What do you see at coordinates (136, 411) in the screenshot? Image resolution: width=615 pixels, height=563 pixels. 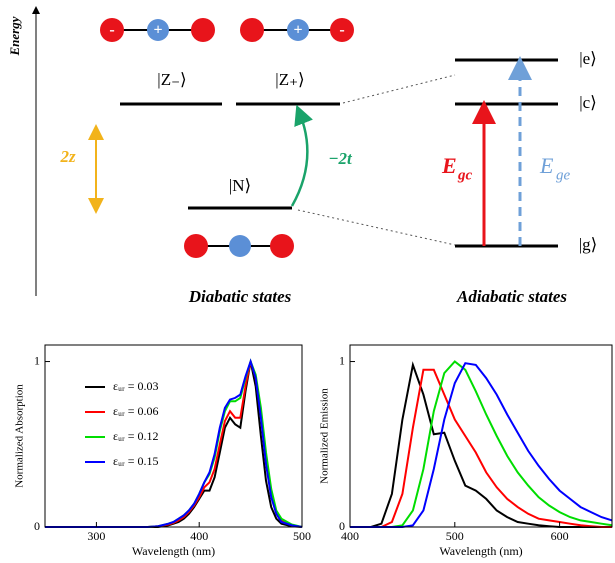 I see `legend-label: εᵤᵣ = 0.06` at bounding box center [136, 411].